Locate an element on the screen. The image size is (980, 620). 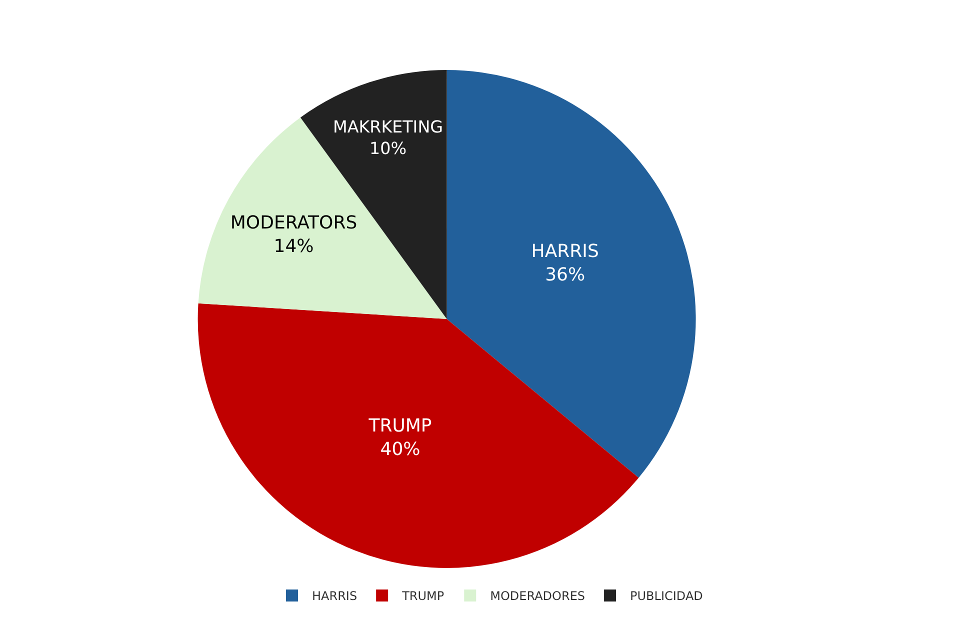
data-label: MODERATORS 14% is located at coordinates (294, 235).